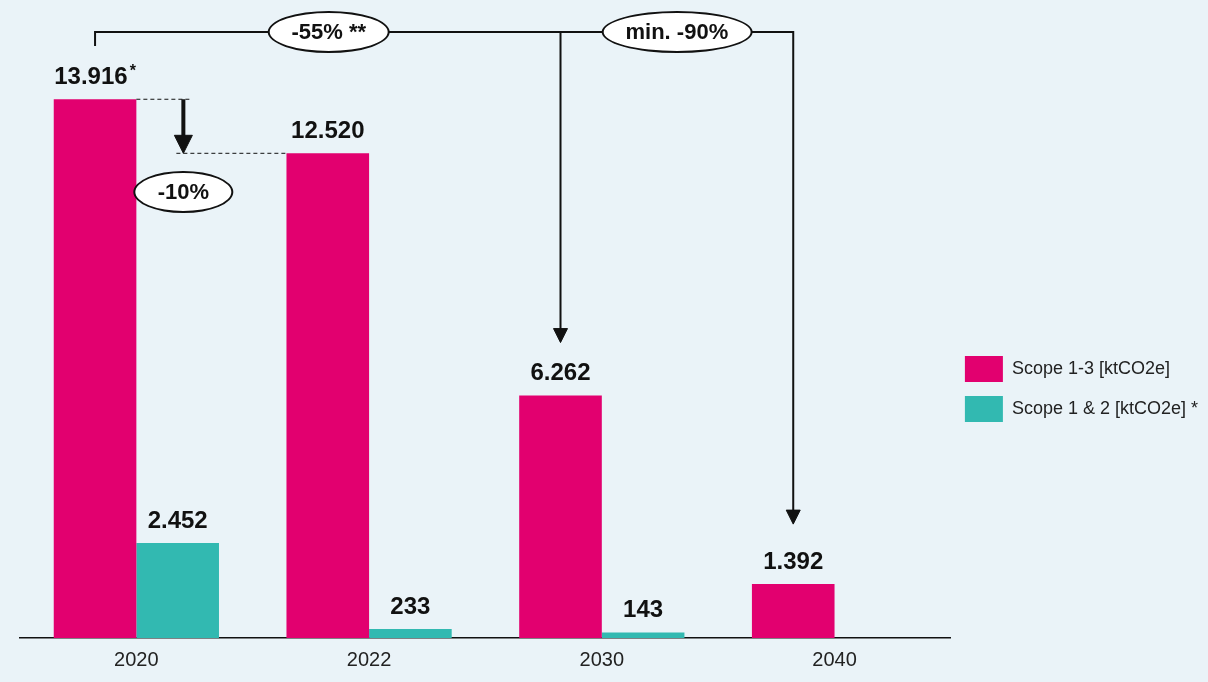 The height and width of the screenshot is (682, 1208). I want to click on data-label: 1.392, so click(793, 560).